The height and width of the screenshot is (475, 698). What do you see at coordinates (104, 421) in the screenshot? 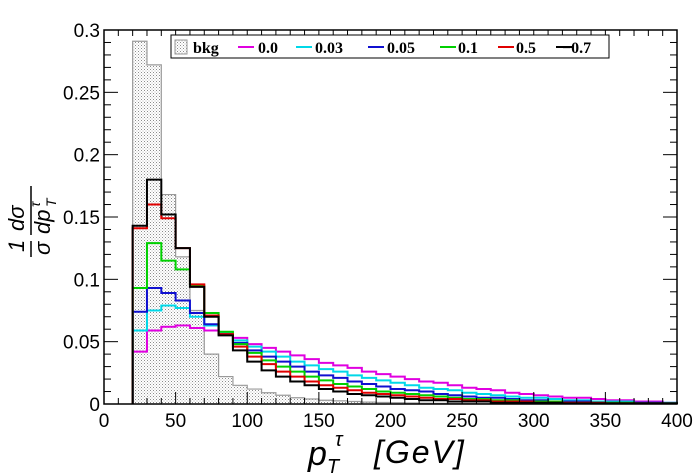
I see `x-tick-label: 0` at bounding box center [104, 421].